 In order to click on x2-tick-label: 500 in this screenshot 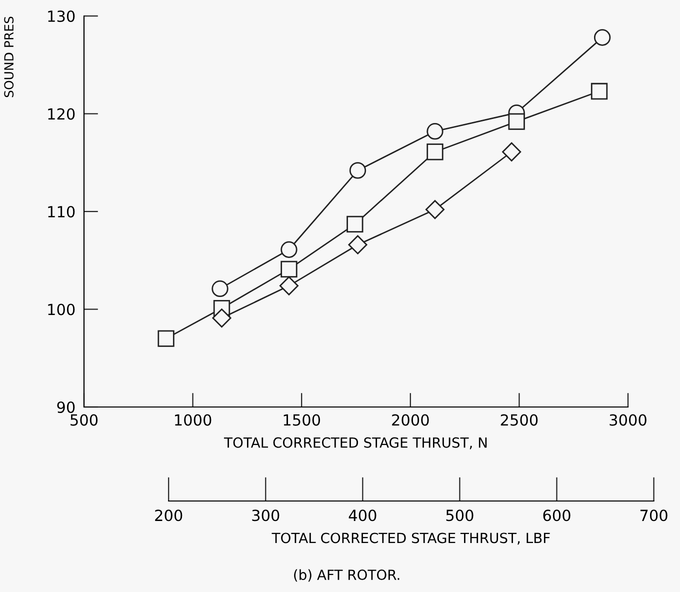, I will do `click(460, 516)`.